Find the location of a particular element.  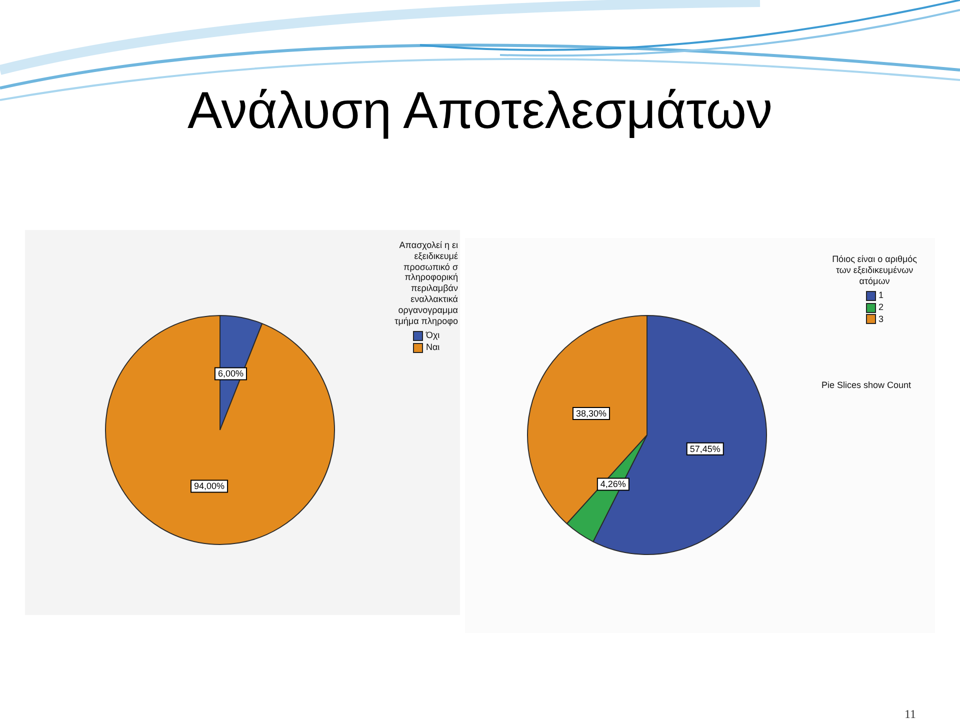

legend-label: Όχι is located at coordinates (433, 336).